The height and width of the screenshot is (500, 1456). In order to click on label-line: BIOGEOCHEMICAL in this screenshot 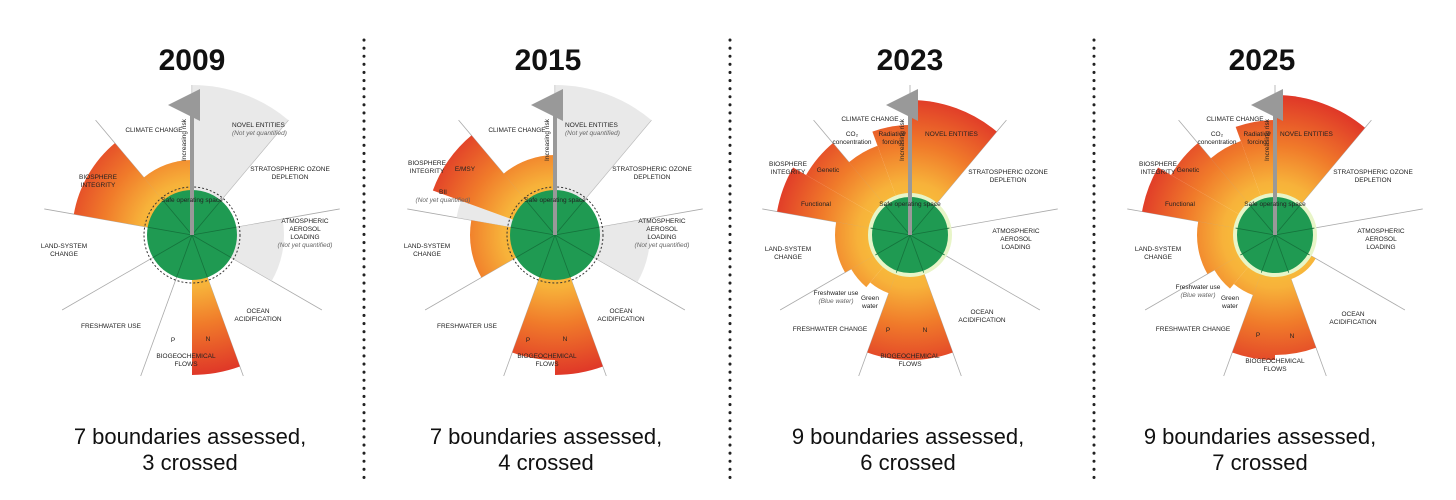, I will do `click(547, 356)`.